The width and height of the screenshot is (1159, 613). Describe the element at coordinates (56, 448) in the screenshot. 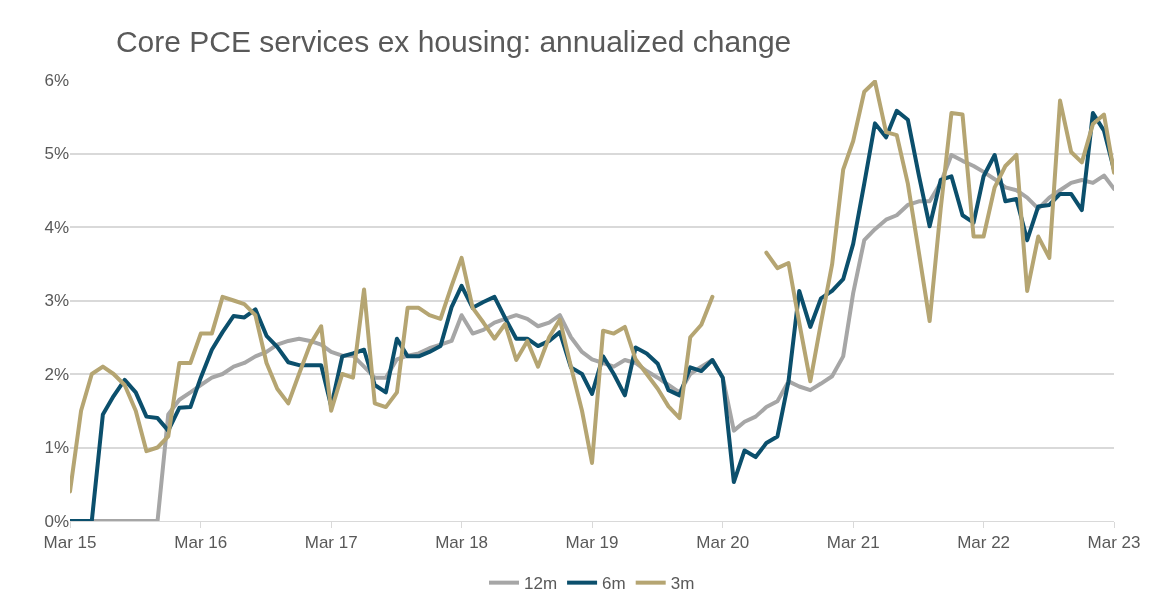

I see `y-tick-label: 1%` at that location.